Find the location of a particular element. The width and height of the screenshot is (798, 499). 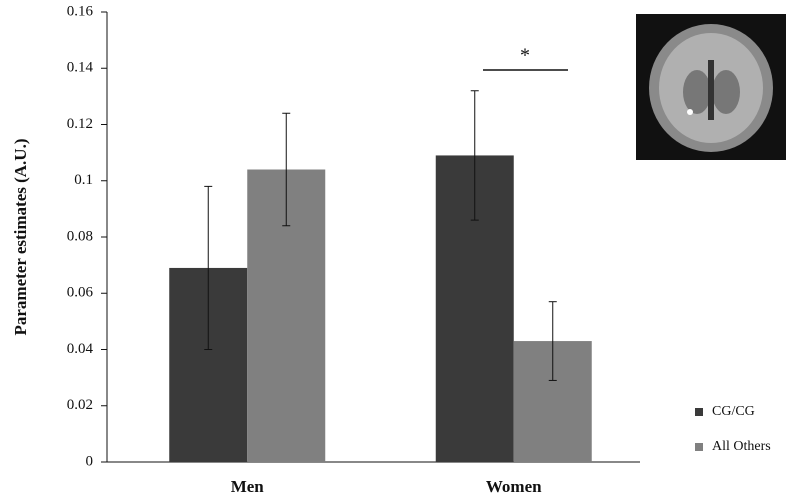

x-tick-label: Women is located at coordinates (514, 486).